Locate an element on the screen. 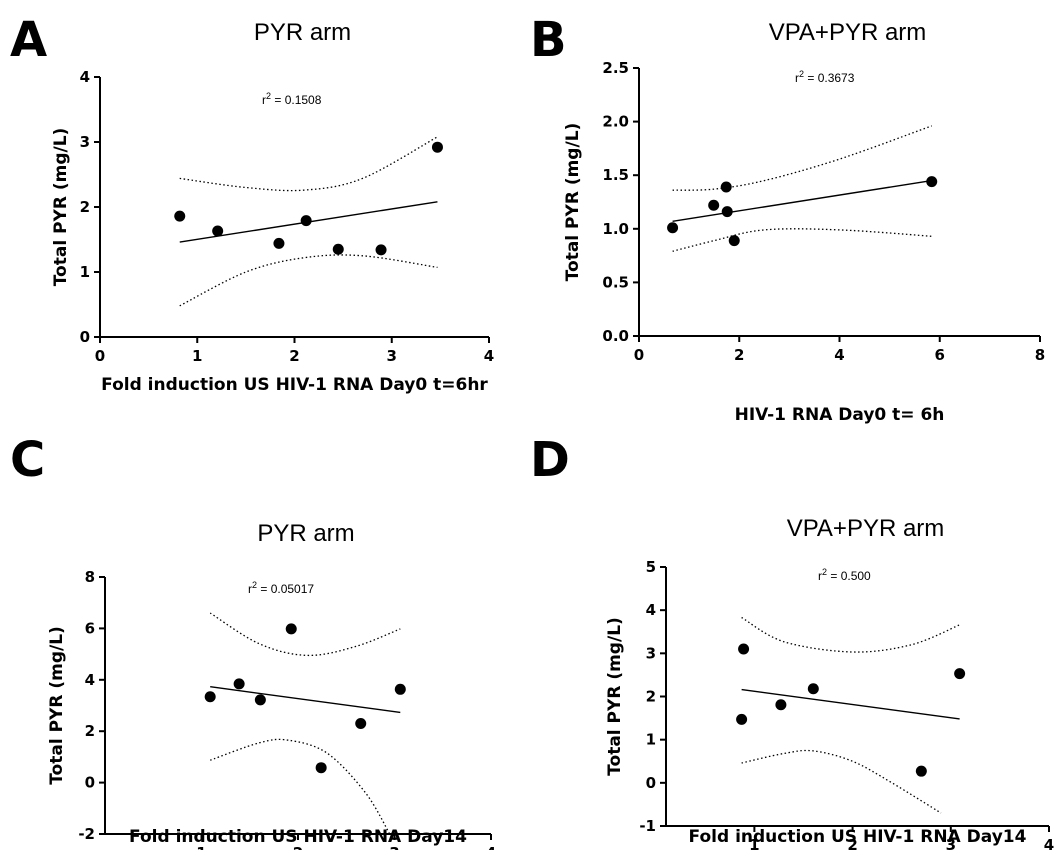 This screenshot has width=1056, height=850. panel-c-y-tick-label: 8 is located at coordinates (90, 577).